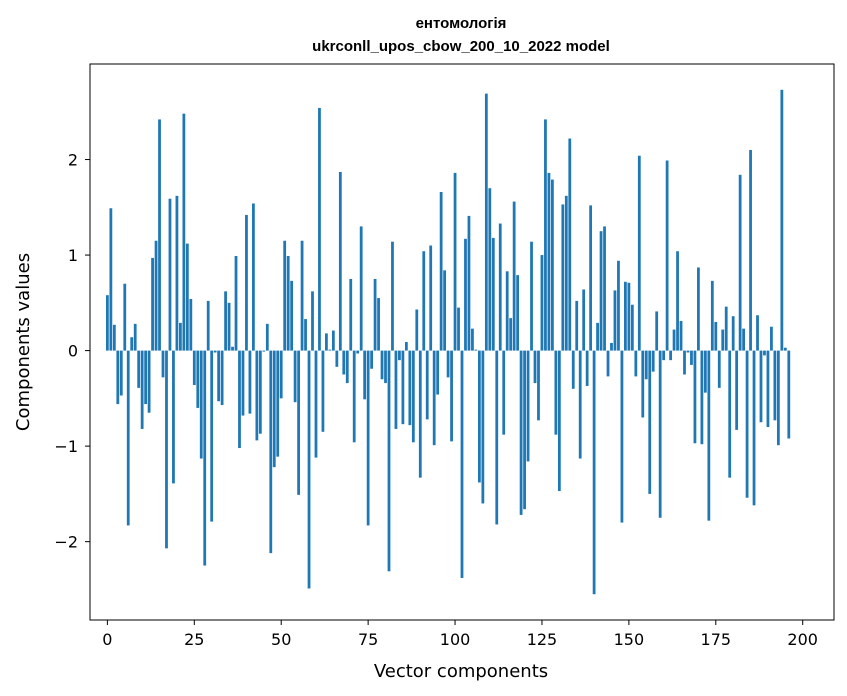 Image resolution: width=847 pixels, height=696 pixels. What do you see at coordinates (23, 342) in the screenshot?
I see `y-axis-label: Components values` at bounding box center [23, 342].